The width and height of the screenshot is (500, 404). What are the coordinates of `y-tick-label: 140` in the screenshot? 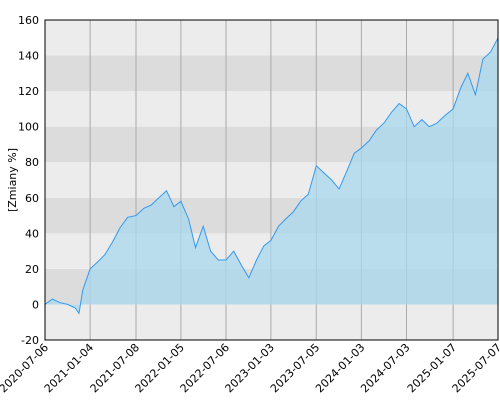 It's located at (28, 56).